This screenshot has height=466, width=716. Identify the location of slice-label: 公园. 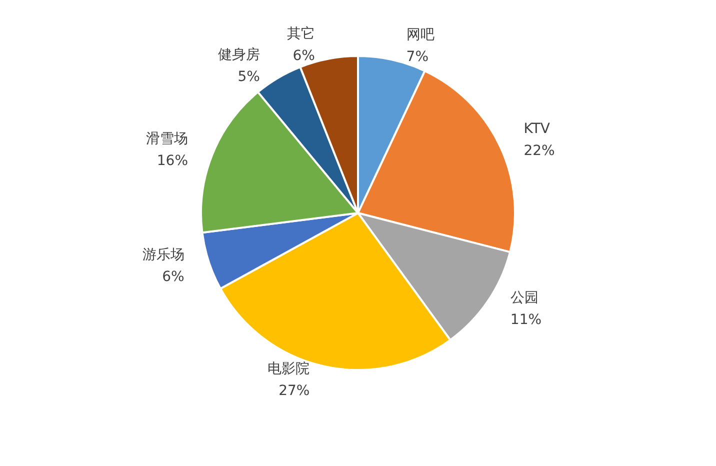
(524, 298).